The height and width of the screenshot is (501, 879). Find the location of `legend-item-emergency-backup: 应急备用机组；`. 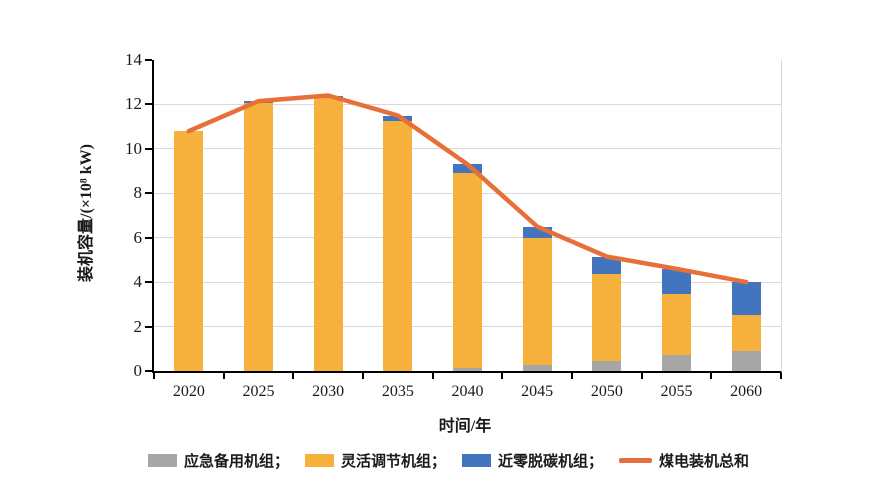

legend-item-emergency-backup: 应急备用机组； is located at coordinates (218, 460).